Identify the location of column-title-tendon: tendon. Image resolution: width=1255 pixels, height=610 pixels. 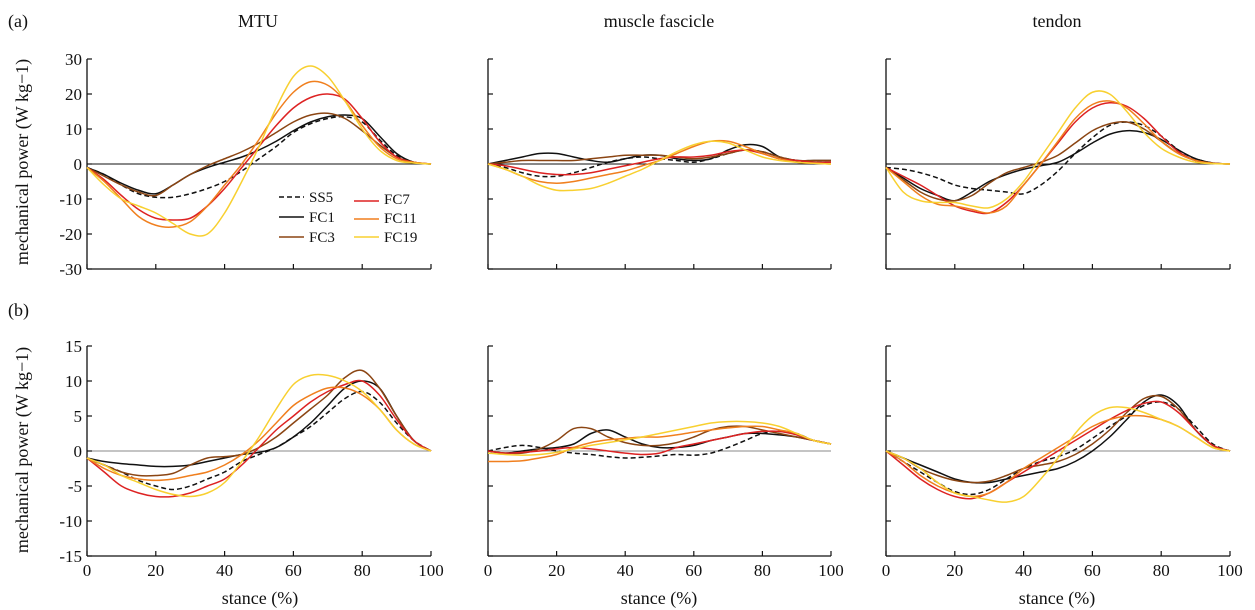
(1057, 21).